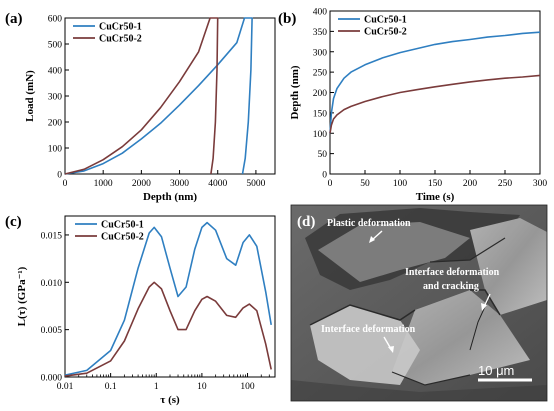 The image size is (554, 411). What do you see at coordinates (369, 223) in the screenshot?
I see `annotation-plastic-deformation: Plastic deformation` at bounding box center [369, 223].